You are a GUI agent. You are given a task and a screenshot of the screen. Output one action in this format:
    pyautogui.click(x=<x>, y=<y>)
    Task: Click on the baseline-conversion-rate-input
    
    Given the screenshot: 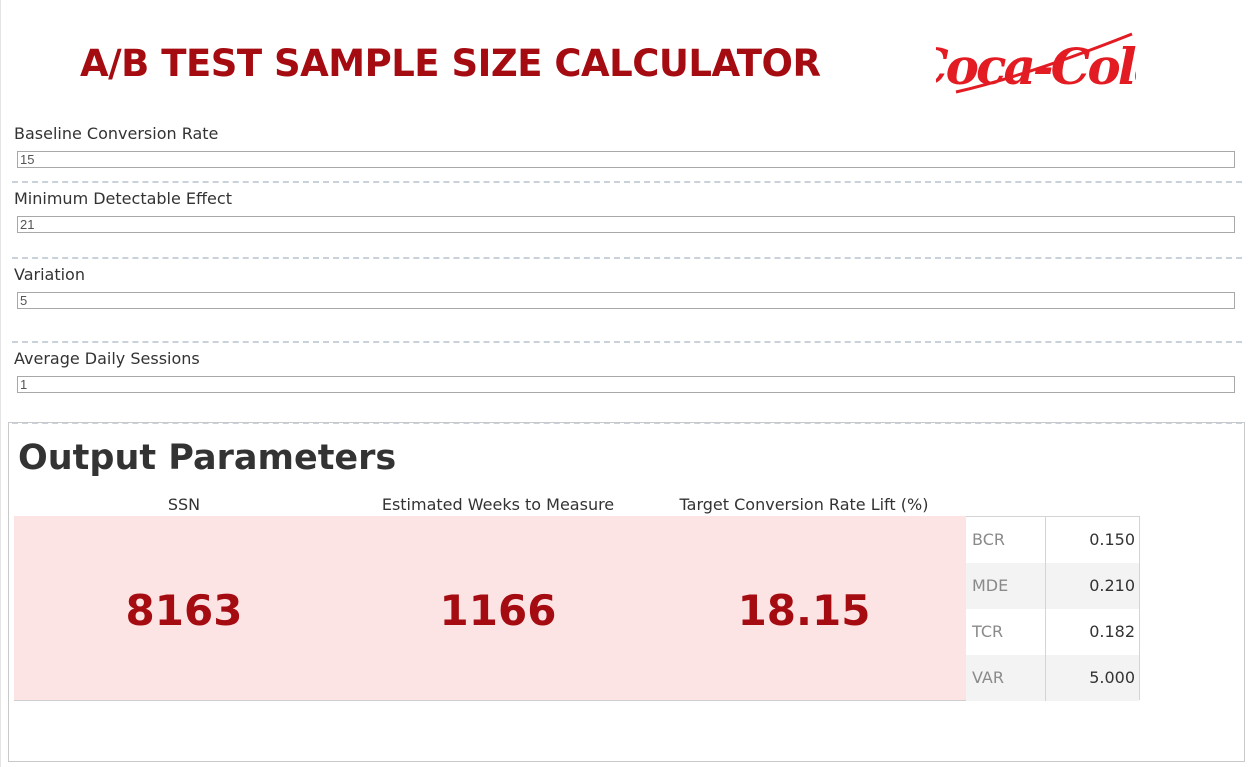 What is the action you would take?
    pyautogui.click(x=626, y=159)
    